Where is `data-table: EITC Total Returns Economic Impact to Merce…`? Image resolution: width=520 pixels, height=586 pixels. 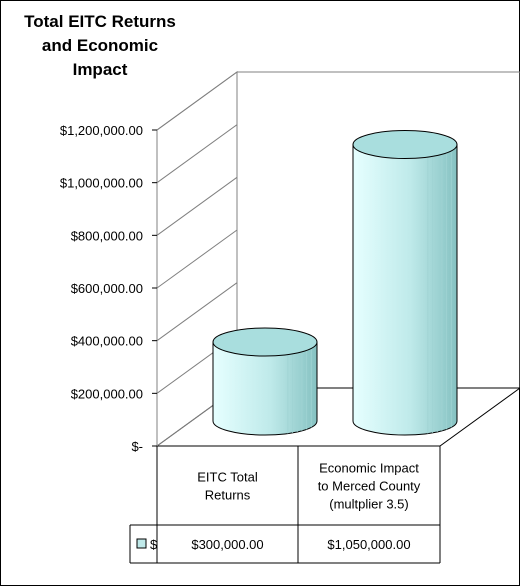
data-table: EITC Total Returns Economic Impact to Merce… is located at coordinates (285, 505).